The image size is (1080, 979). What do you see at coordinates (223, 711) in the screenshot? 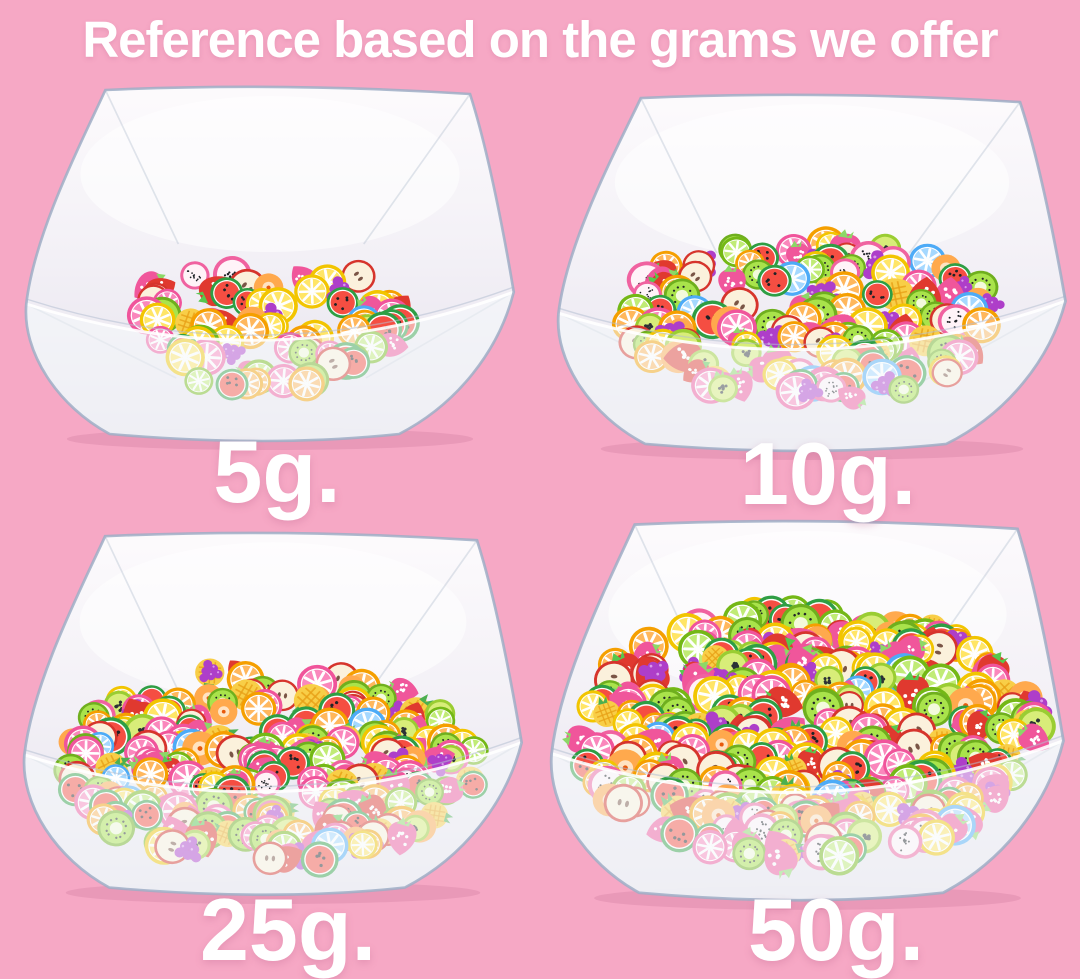
I see `peach-slice` at bounding box center [223, 711].